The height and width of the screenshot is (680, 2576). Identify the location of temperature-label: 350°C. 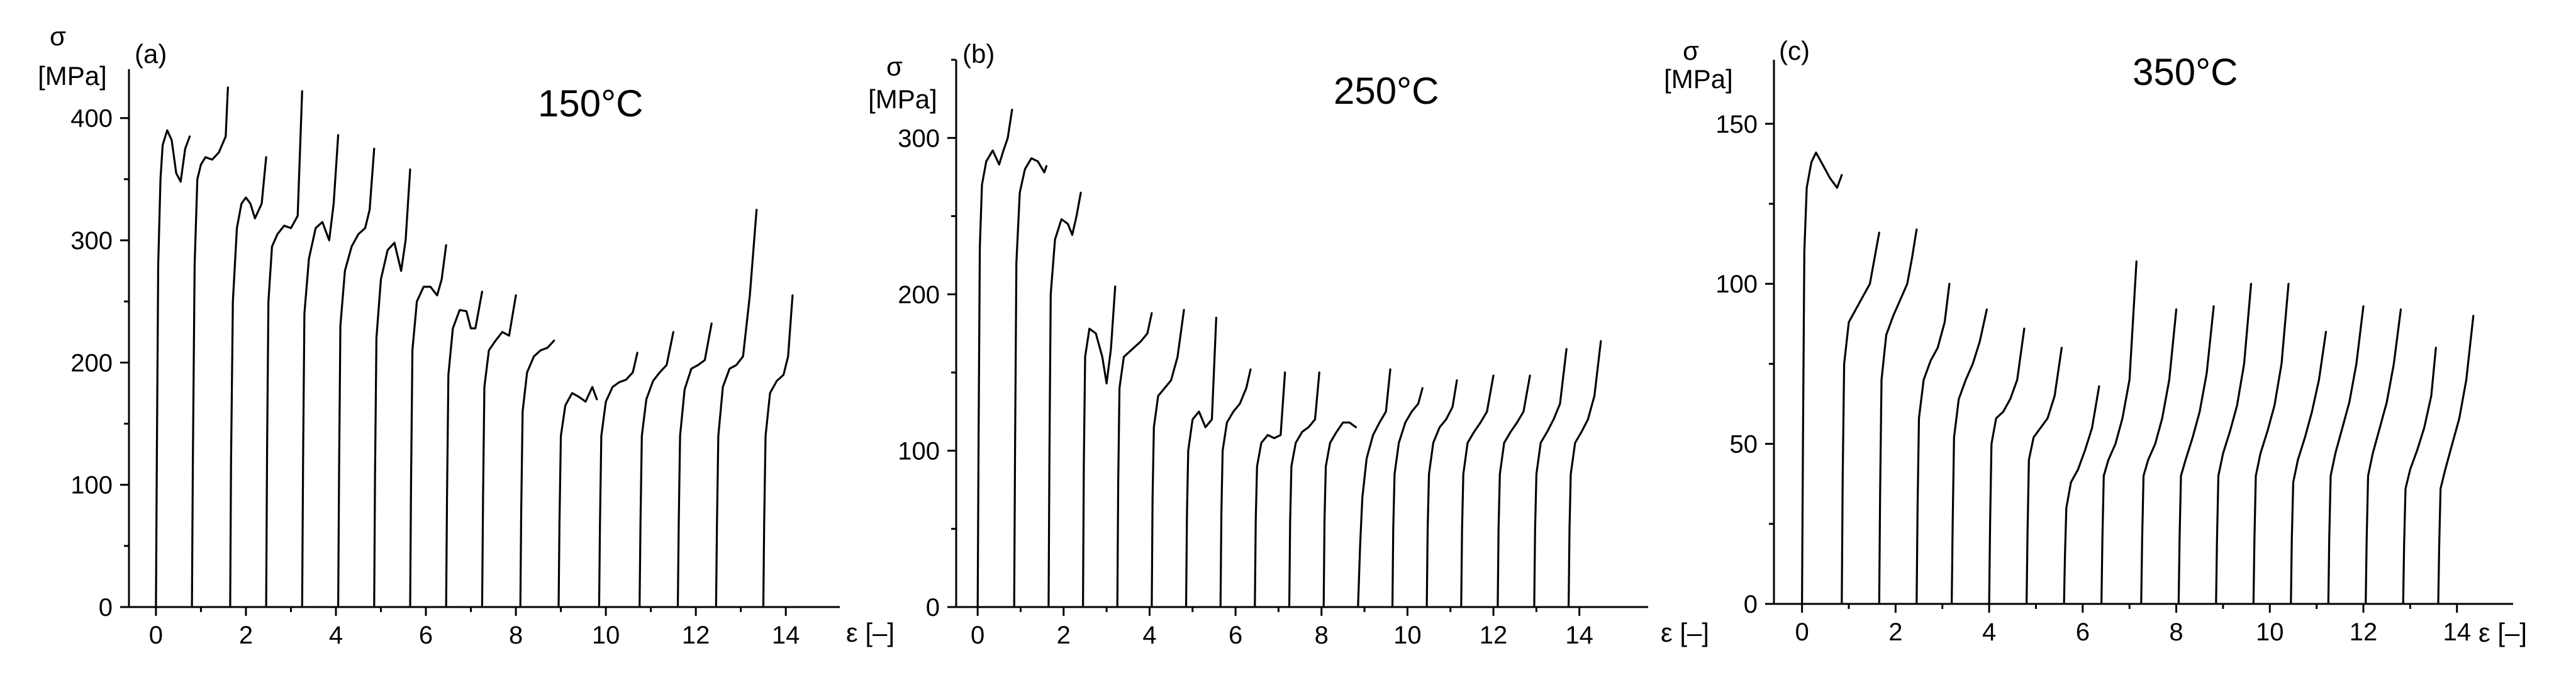
(2185, 72).